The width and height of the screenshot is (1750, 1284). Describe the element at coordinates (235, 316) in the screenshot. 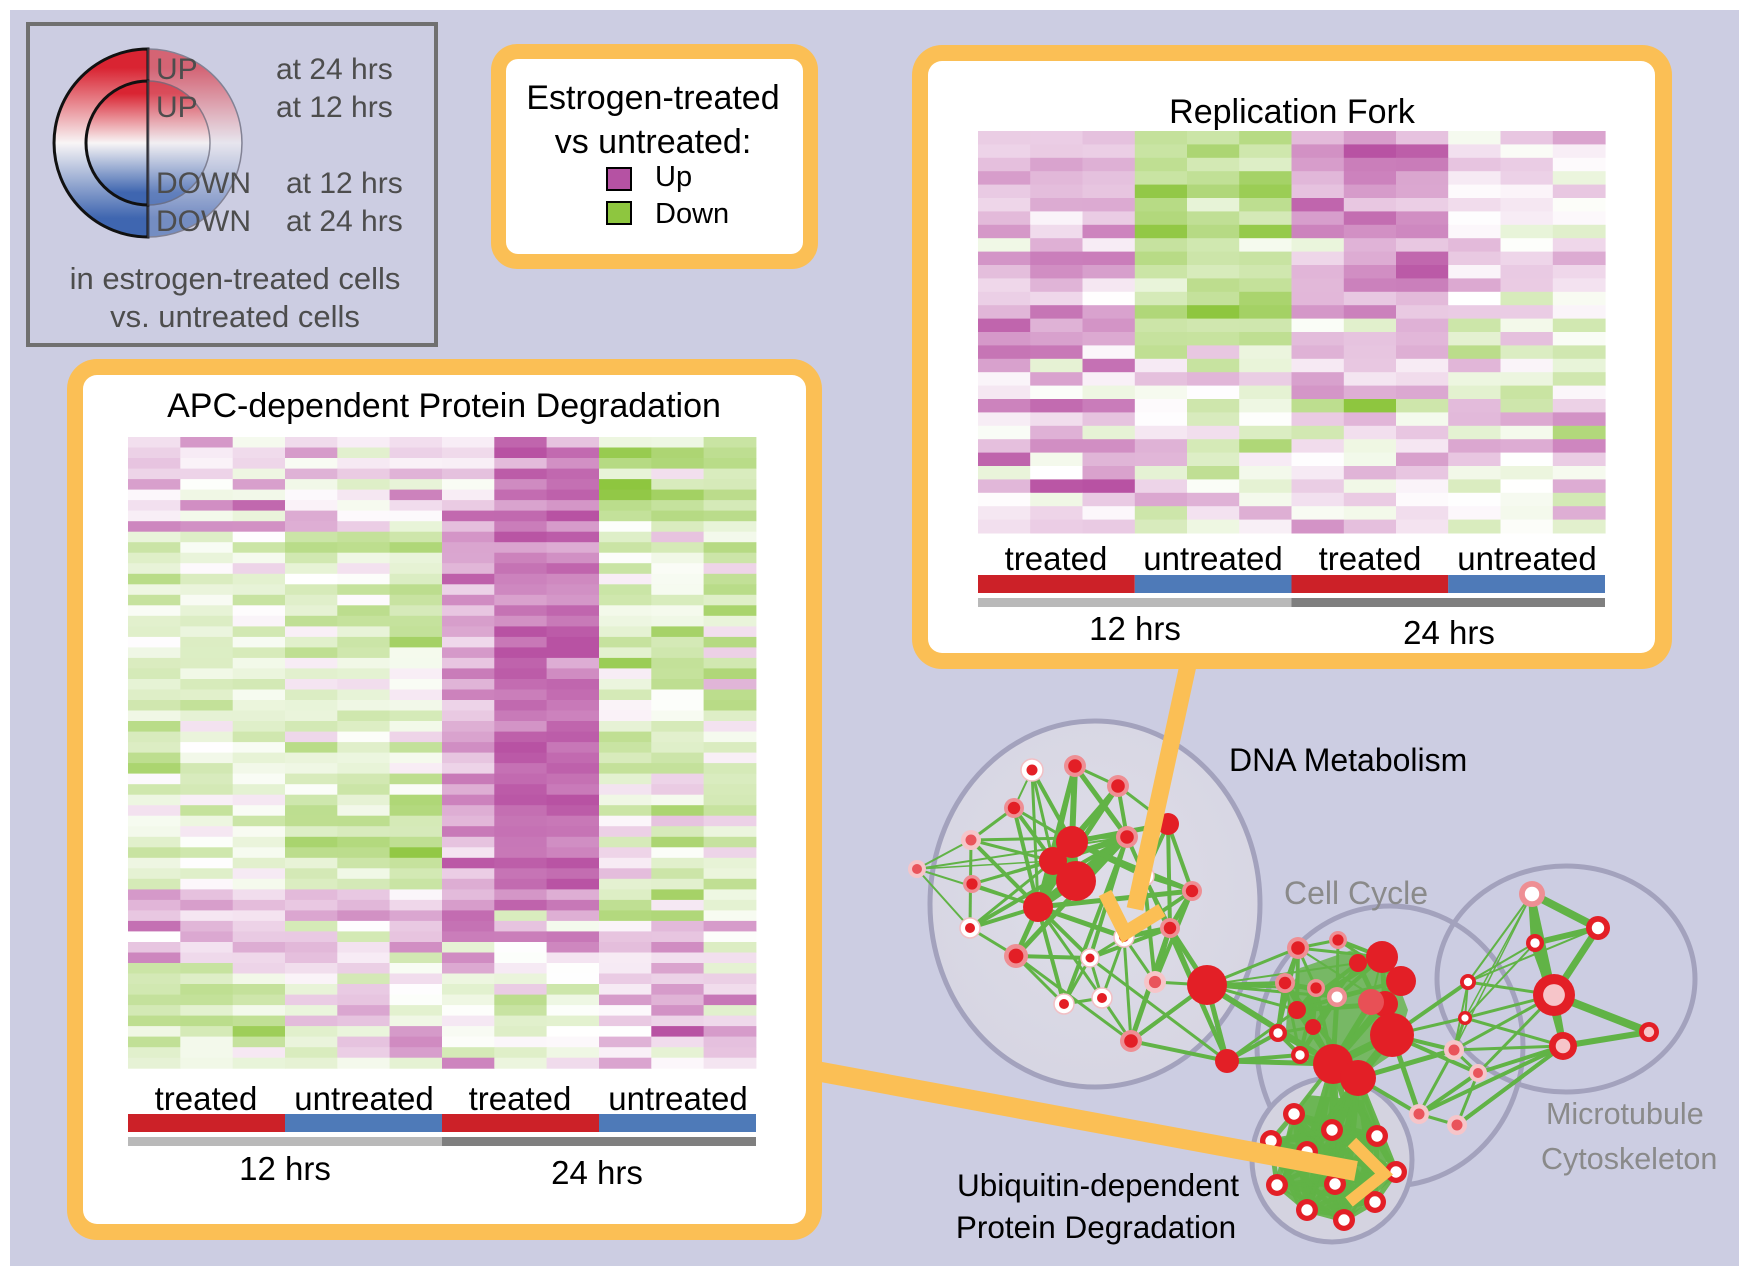

I see `svg-text: vs. untreated cells` at that location.